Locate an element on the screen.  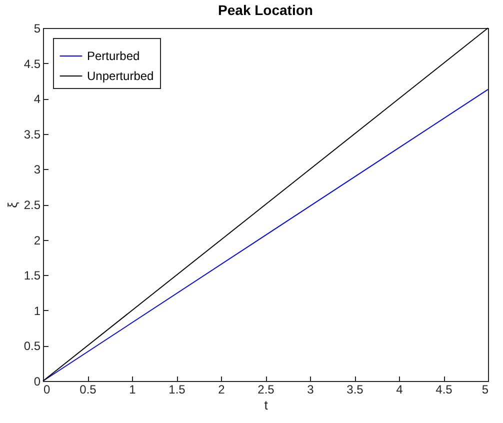
y-tick-label: 2.5 is located at coordinates (32, 205).